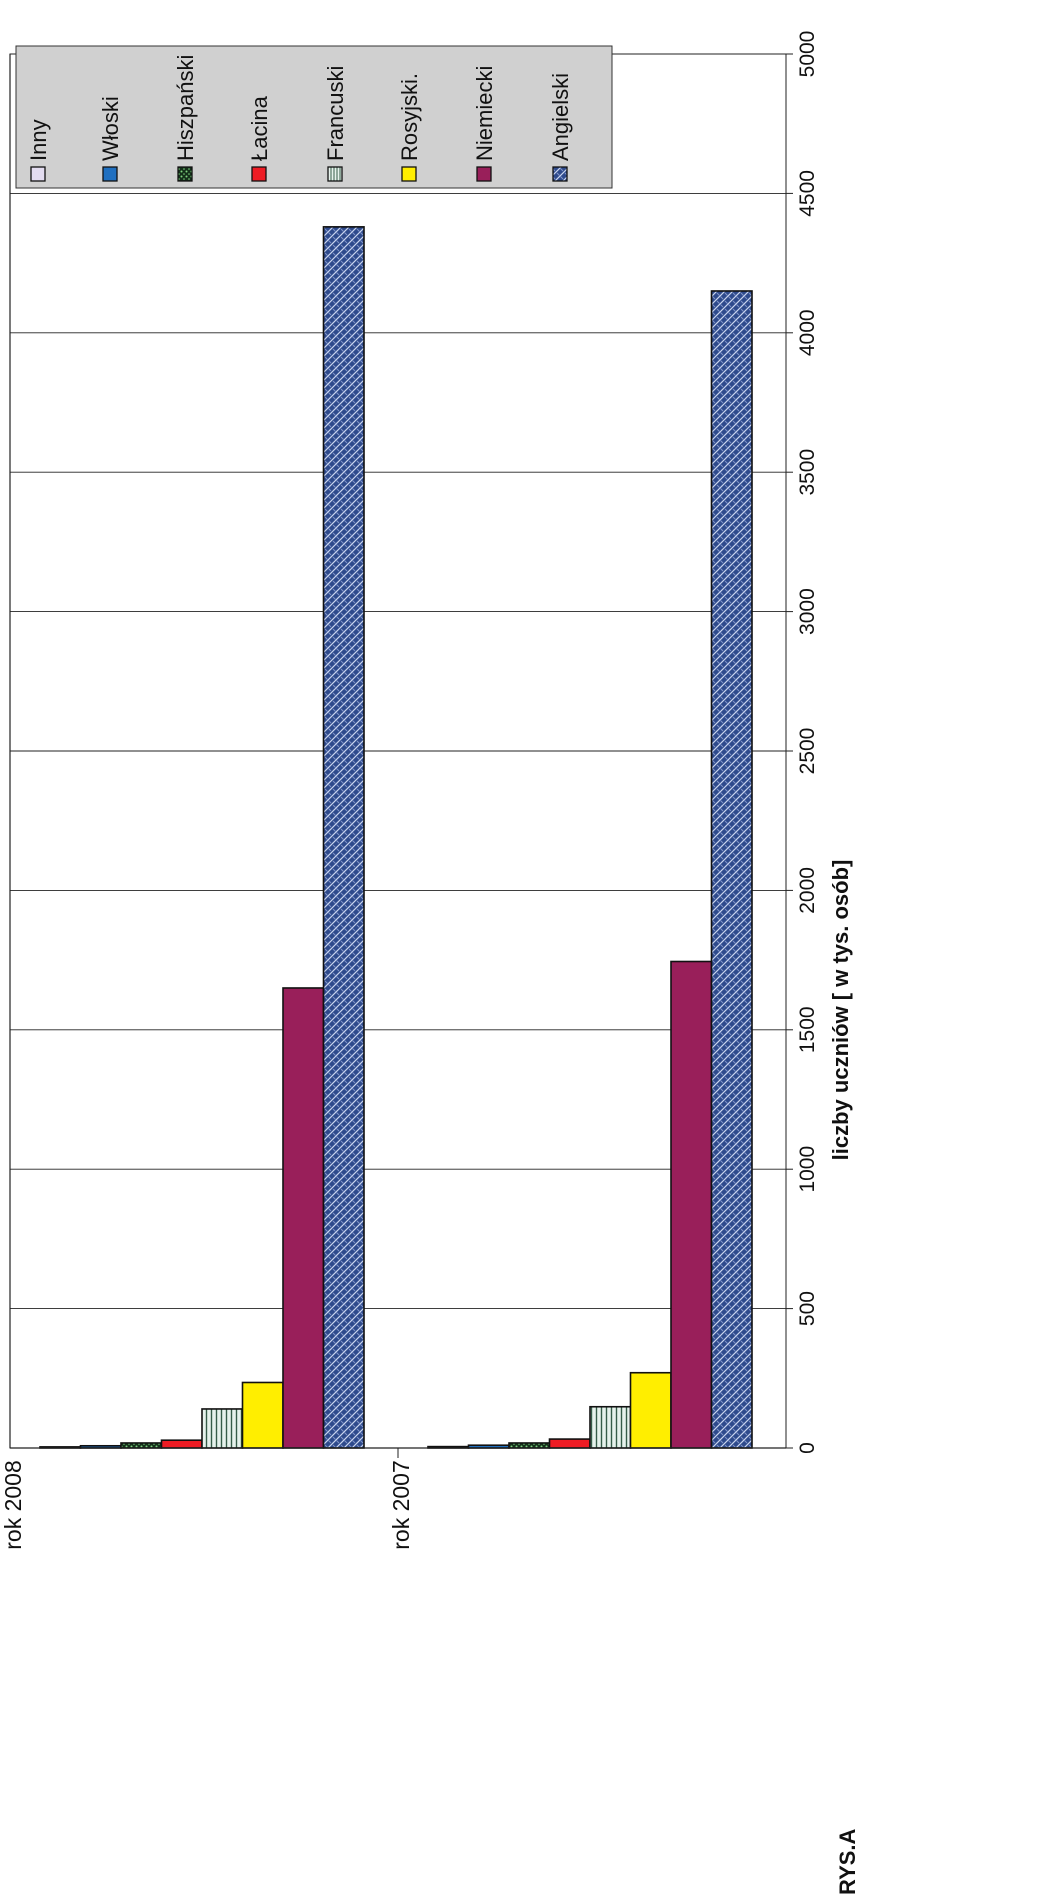 The width and height of the screenshot is (1052, 1903). What do you see at coordinates (38, 174) in the screenshot?
I see `legend-swatch-inny` at bounding box center [38, 174].